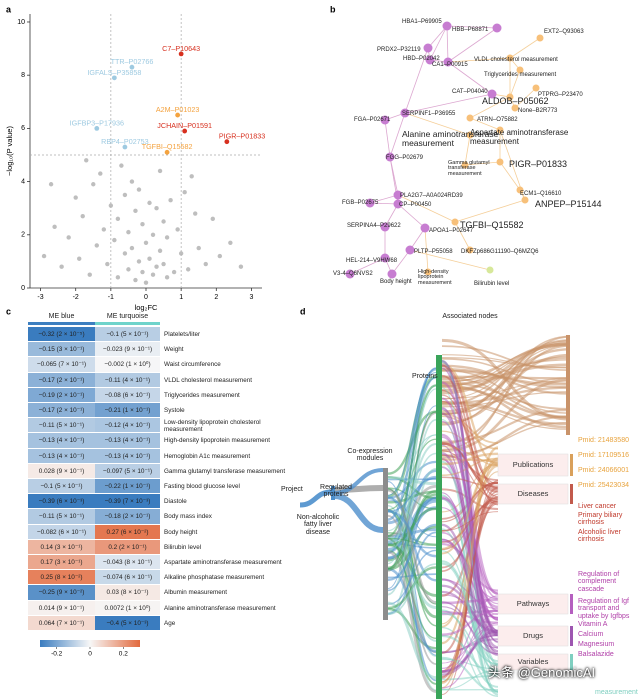  What do you see at coordinates (421, 59) in the screenshot?
I see `node-label: HBD–P02042` at bounding box center [421, 59].